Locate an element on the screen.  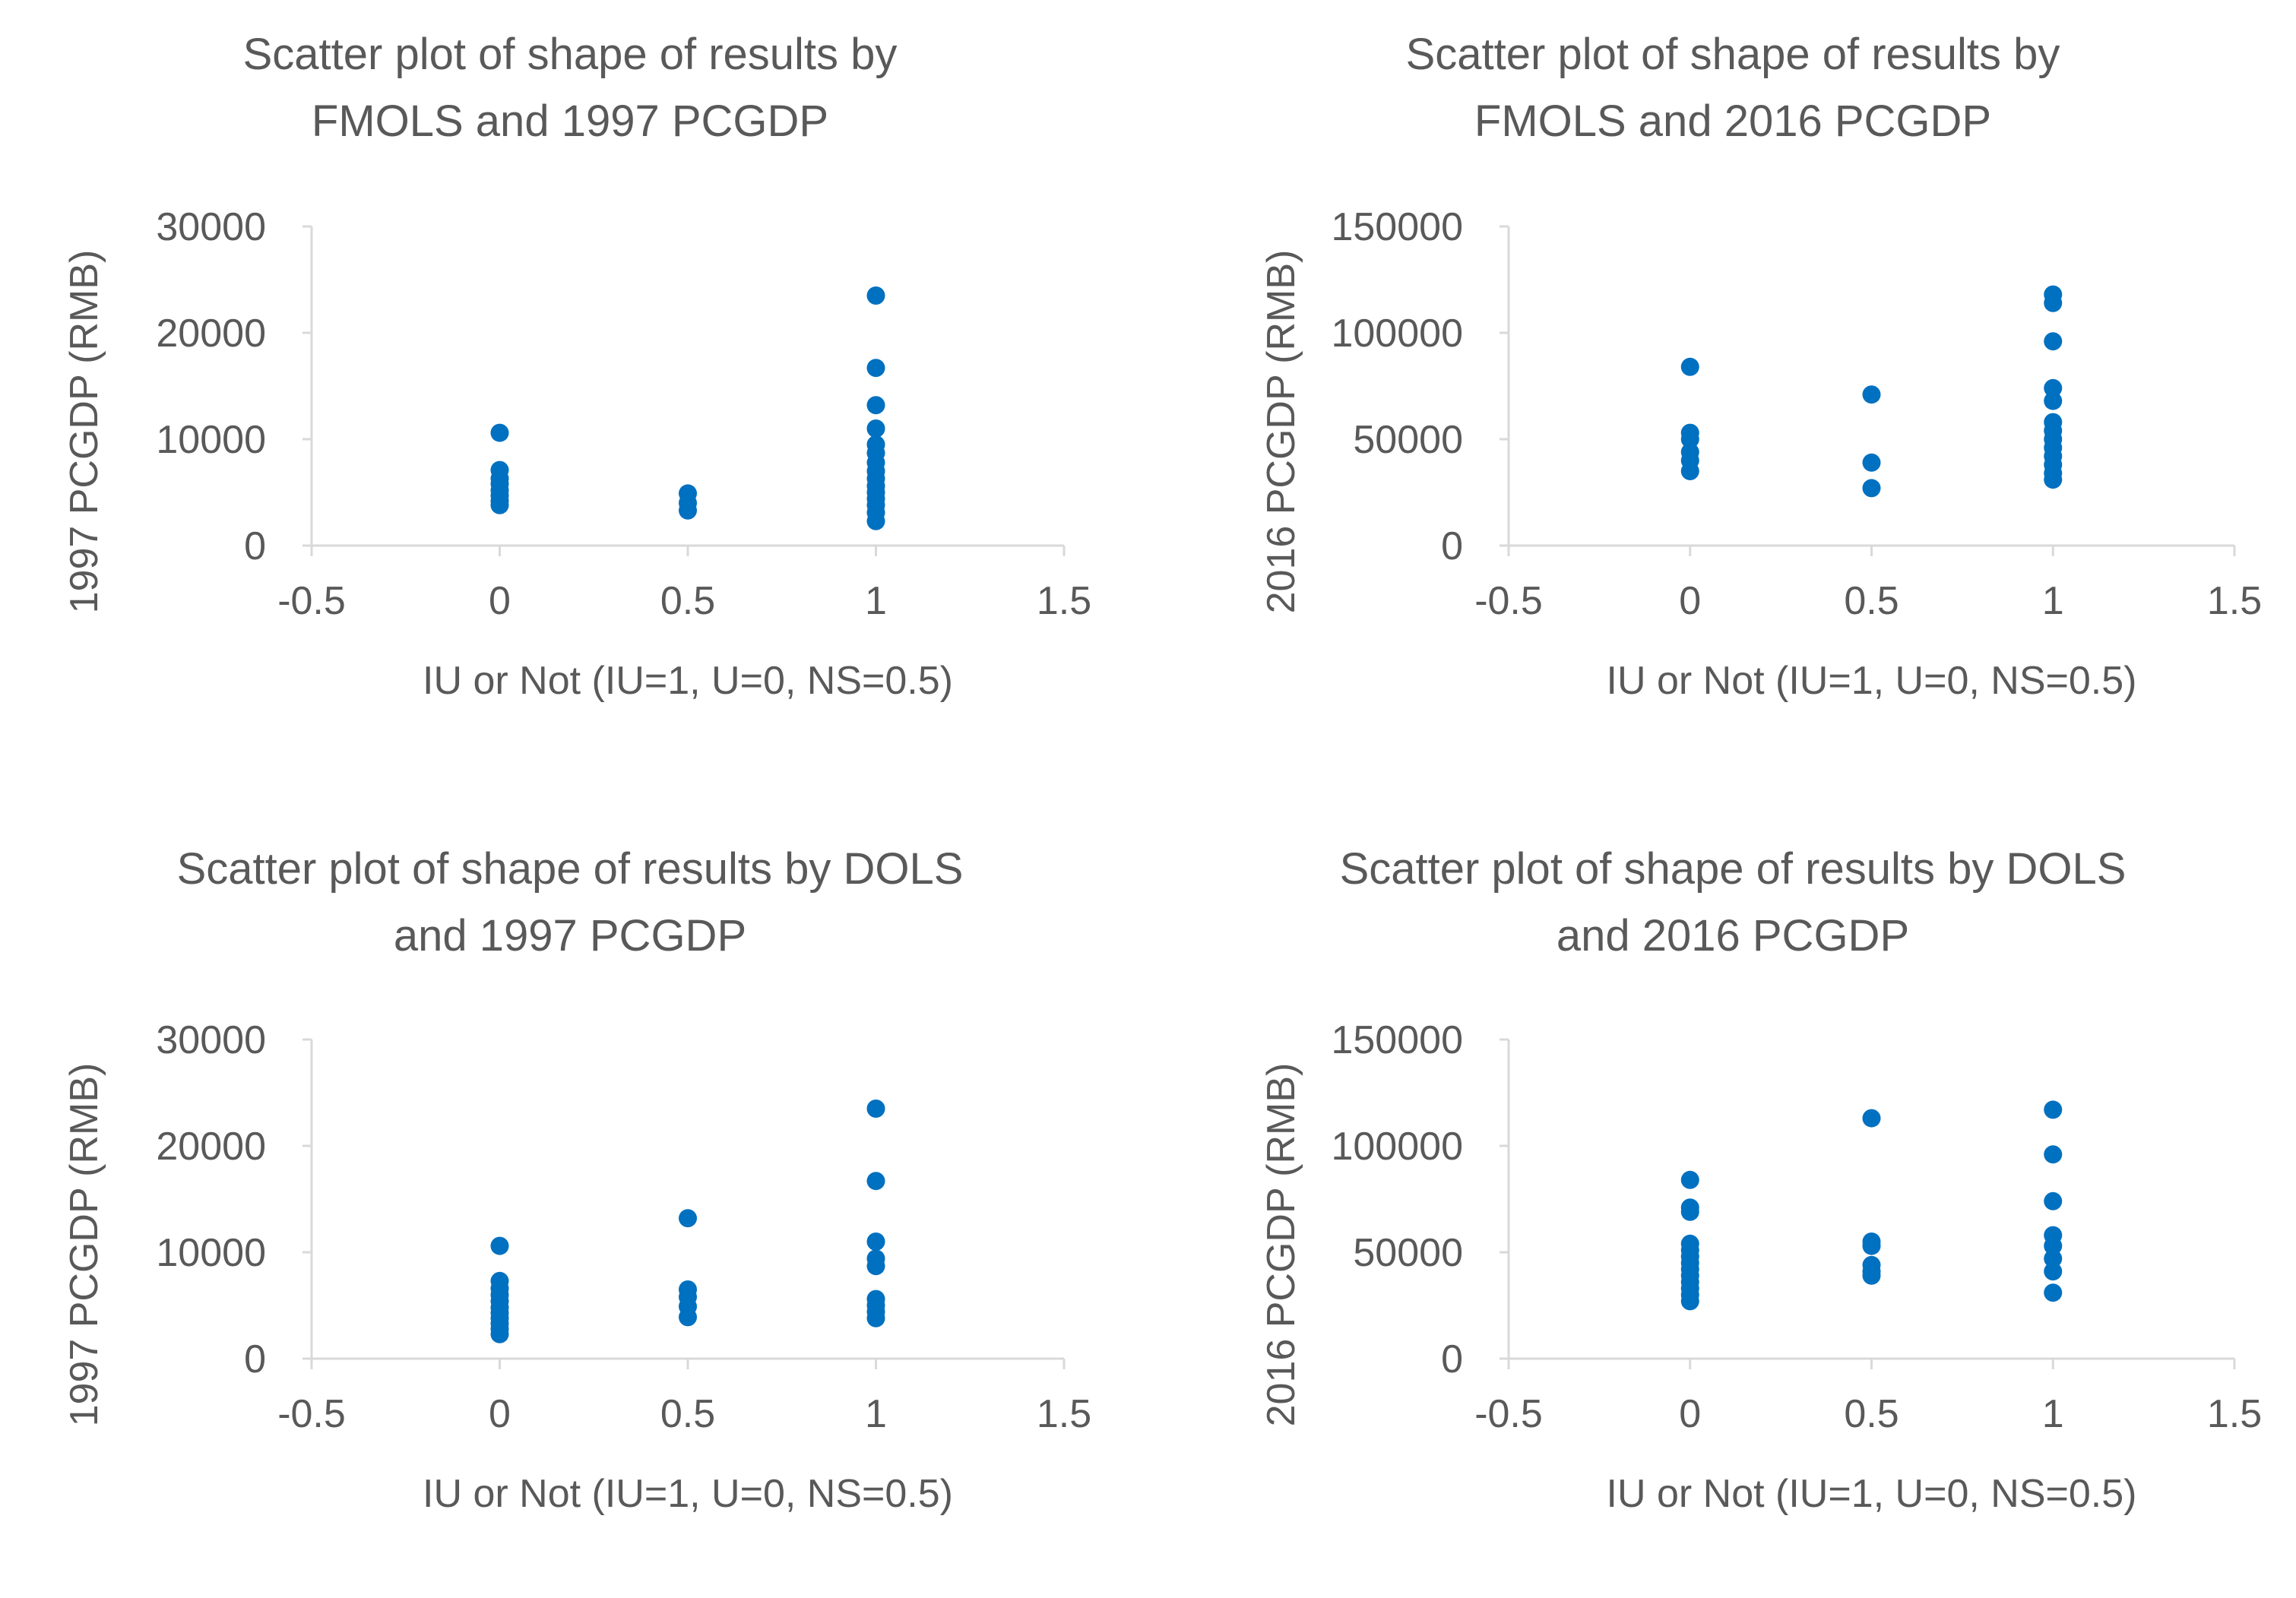
chart-3-y-axis-title: 1997 PCGDP (RMB) is located at coordinates (84, 1245).